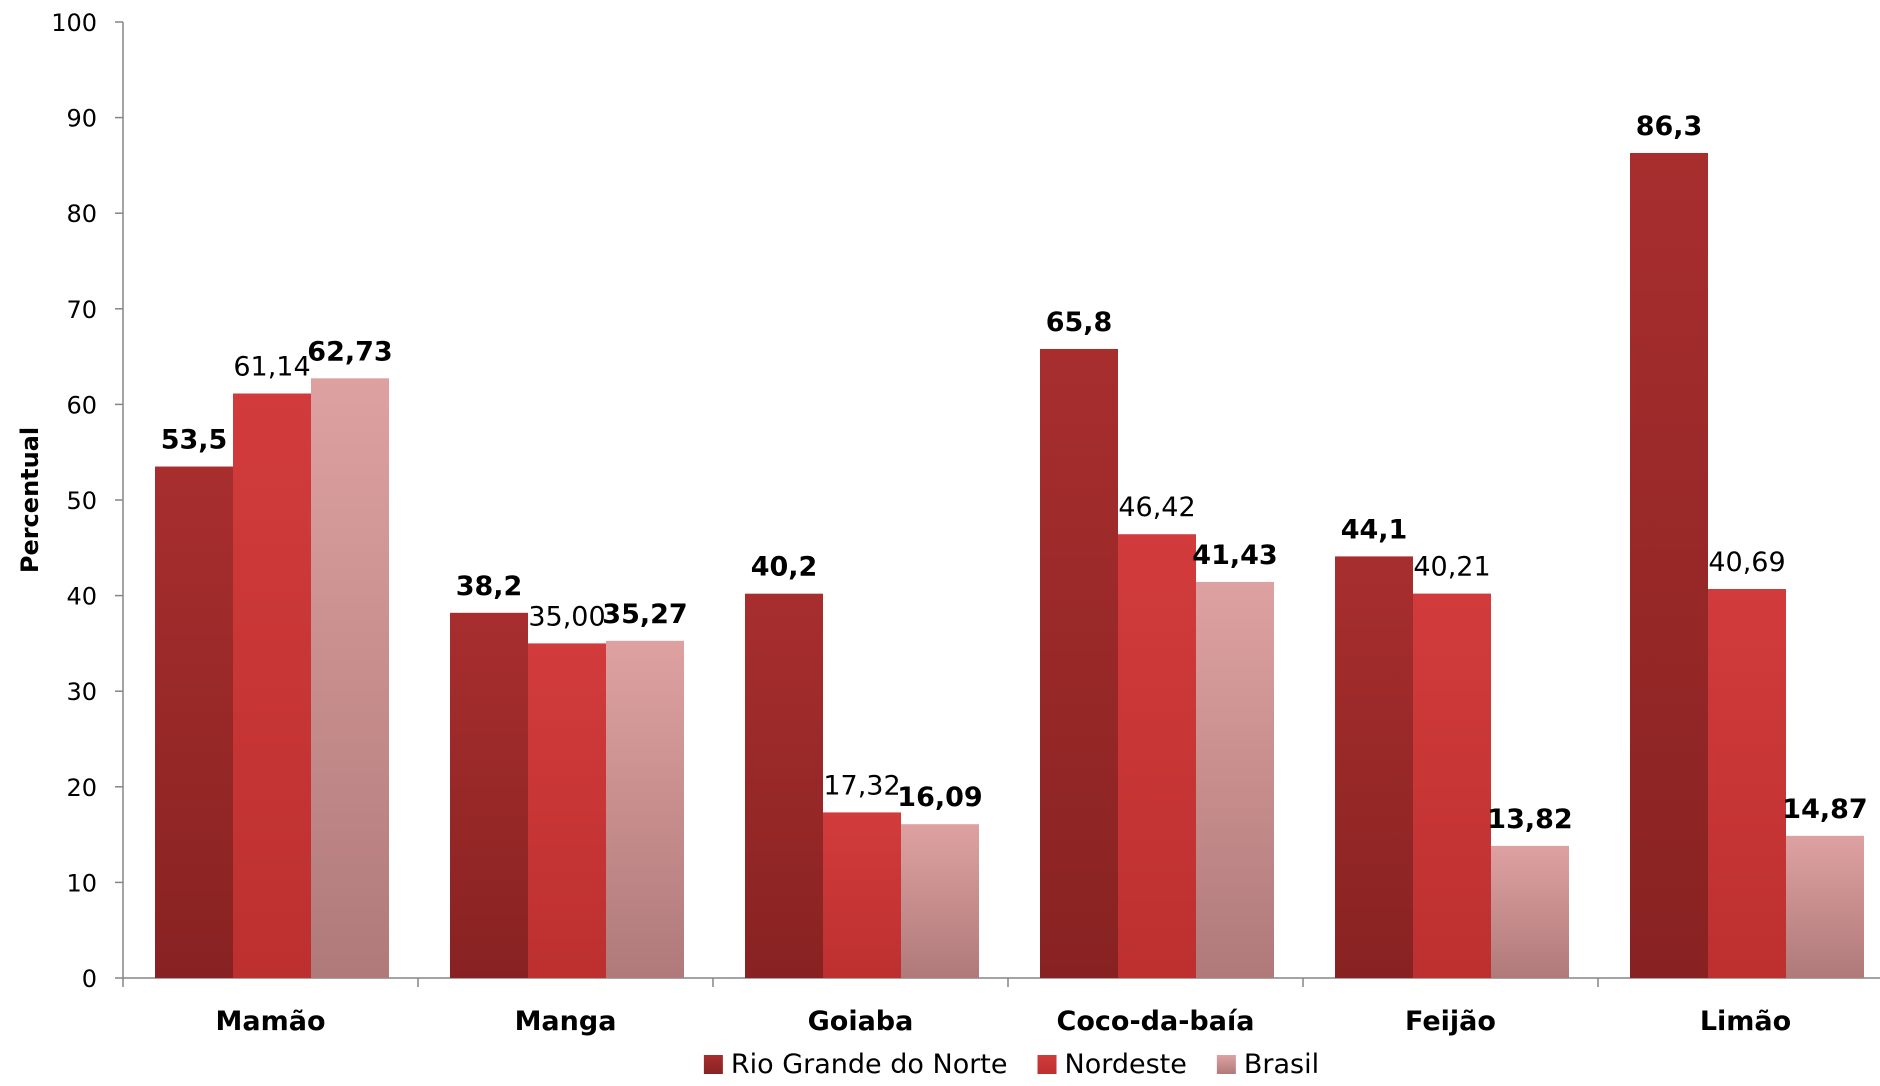 The image size is (1880, 1086). I want to click on x-category-label: Limão, so click(1745, 1021).